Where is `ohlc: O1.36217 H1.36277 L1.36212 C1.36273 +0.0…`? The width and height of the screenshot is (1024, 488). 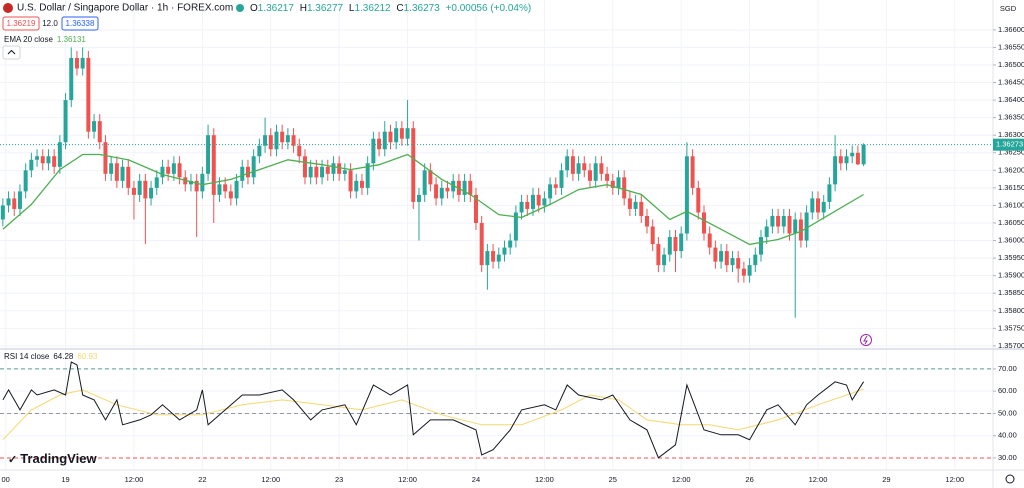
ohlc: O1.36217 H1.36277 L1.36212 C1.36273 +0.0… is located at coordinates (390, 8).